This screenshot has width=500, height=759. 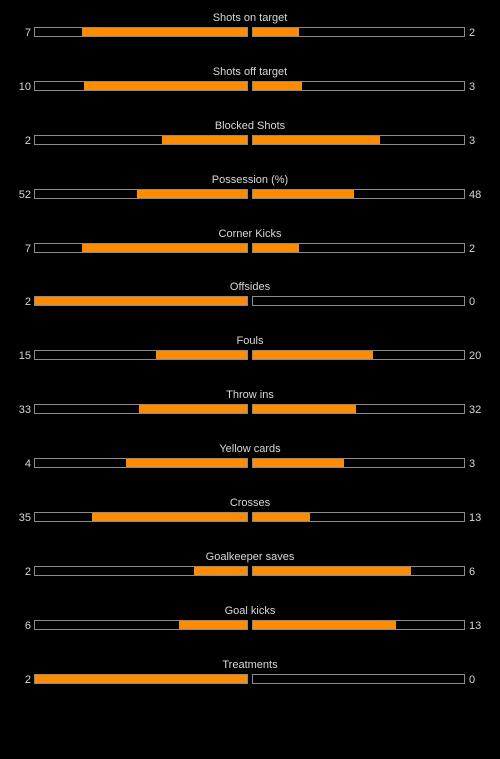 What do you see at coordinates (250, 179) in the screenshot?
I see `stat-label: Possession (%)` at bounding box center [250, 179].